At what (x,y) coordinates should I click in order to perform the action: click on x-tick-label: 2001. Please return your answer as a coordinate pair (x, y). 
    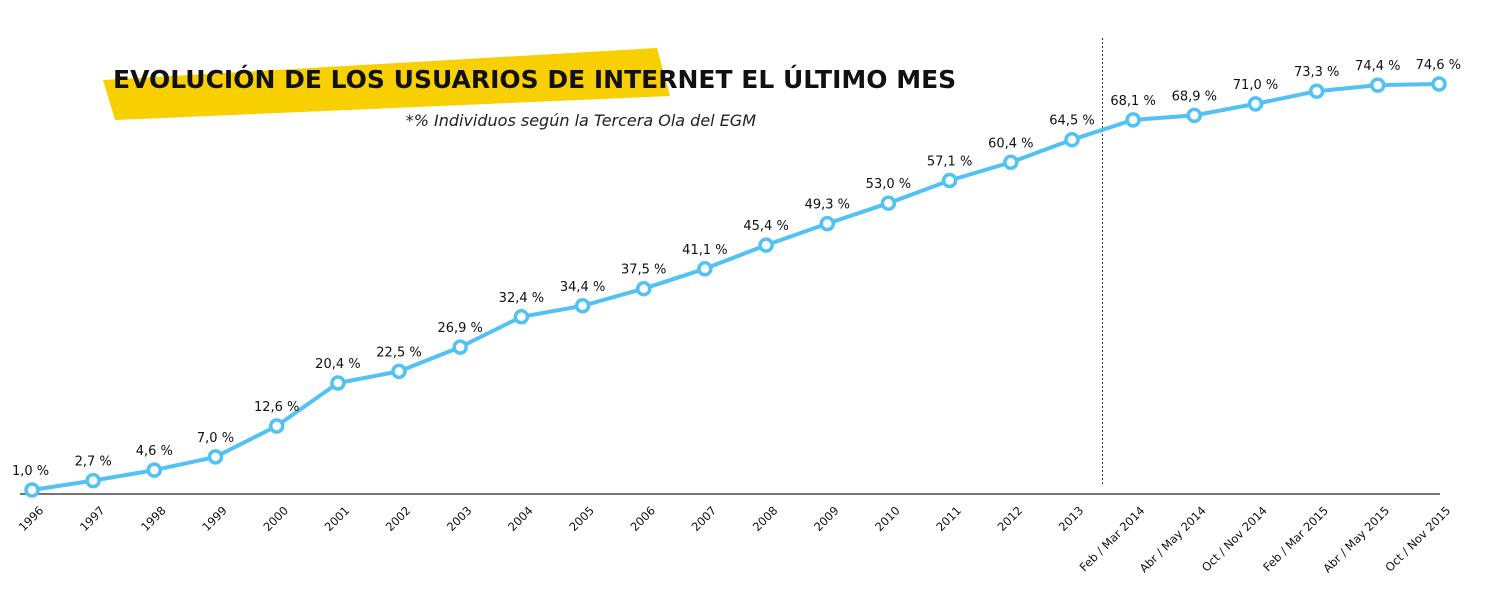
    Looking at the image, I should click on (337, 518).